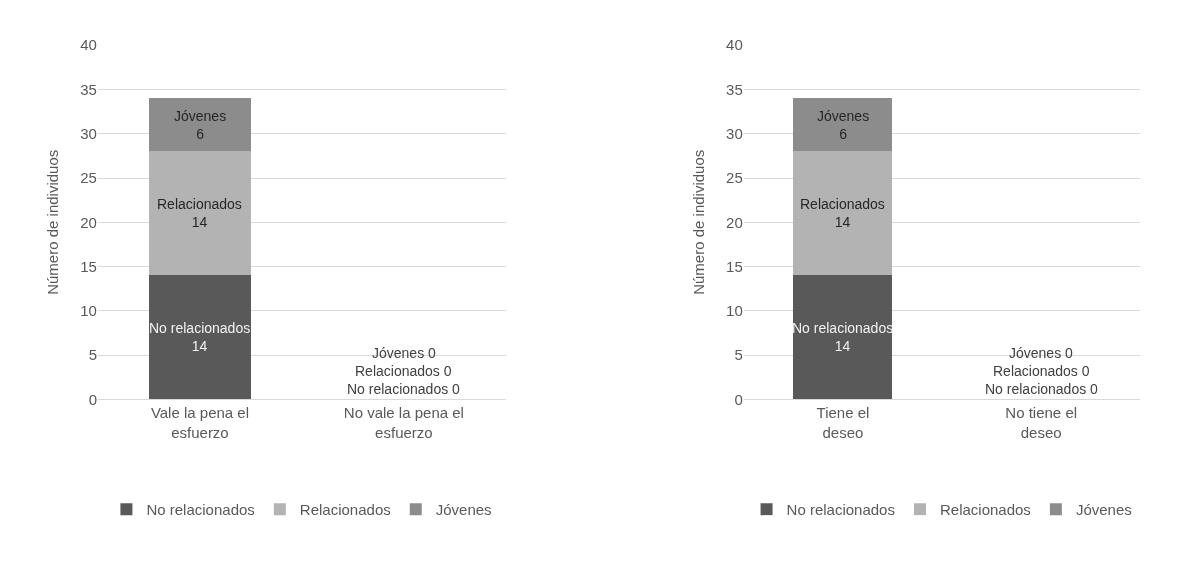 This screenshot has height=566, width=1183. I want to click on x-tick-label: No tiene el deseo, so click(1041, 422).